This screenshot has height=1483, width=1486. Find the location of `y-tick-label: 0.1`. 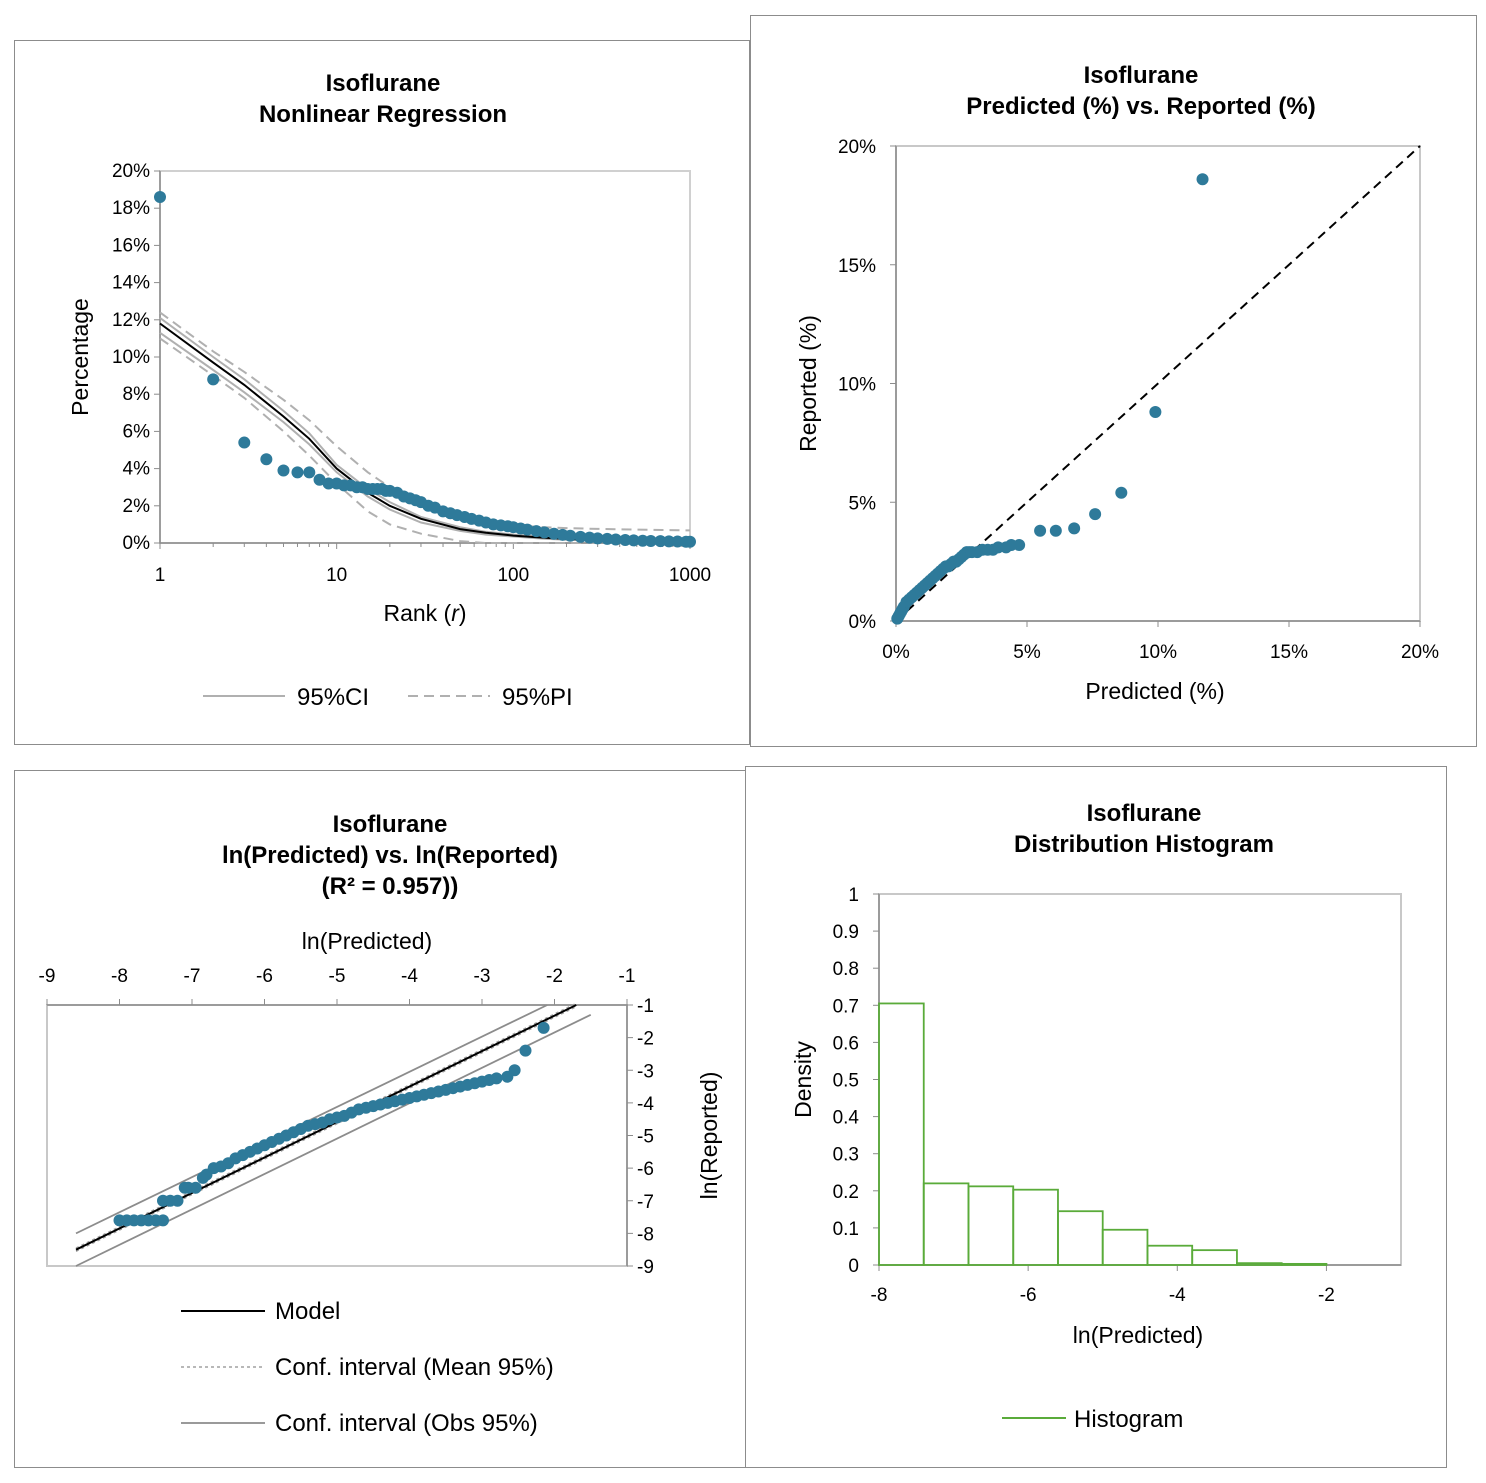

y-tick-label: 0.1 is located at coordinates (846, 1229).